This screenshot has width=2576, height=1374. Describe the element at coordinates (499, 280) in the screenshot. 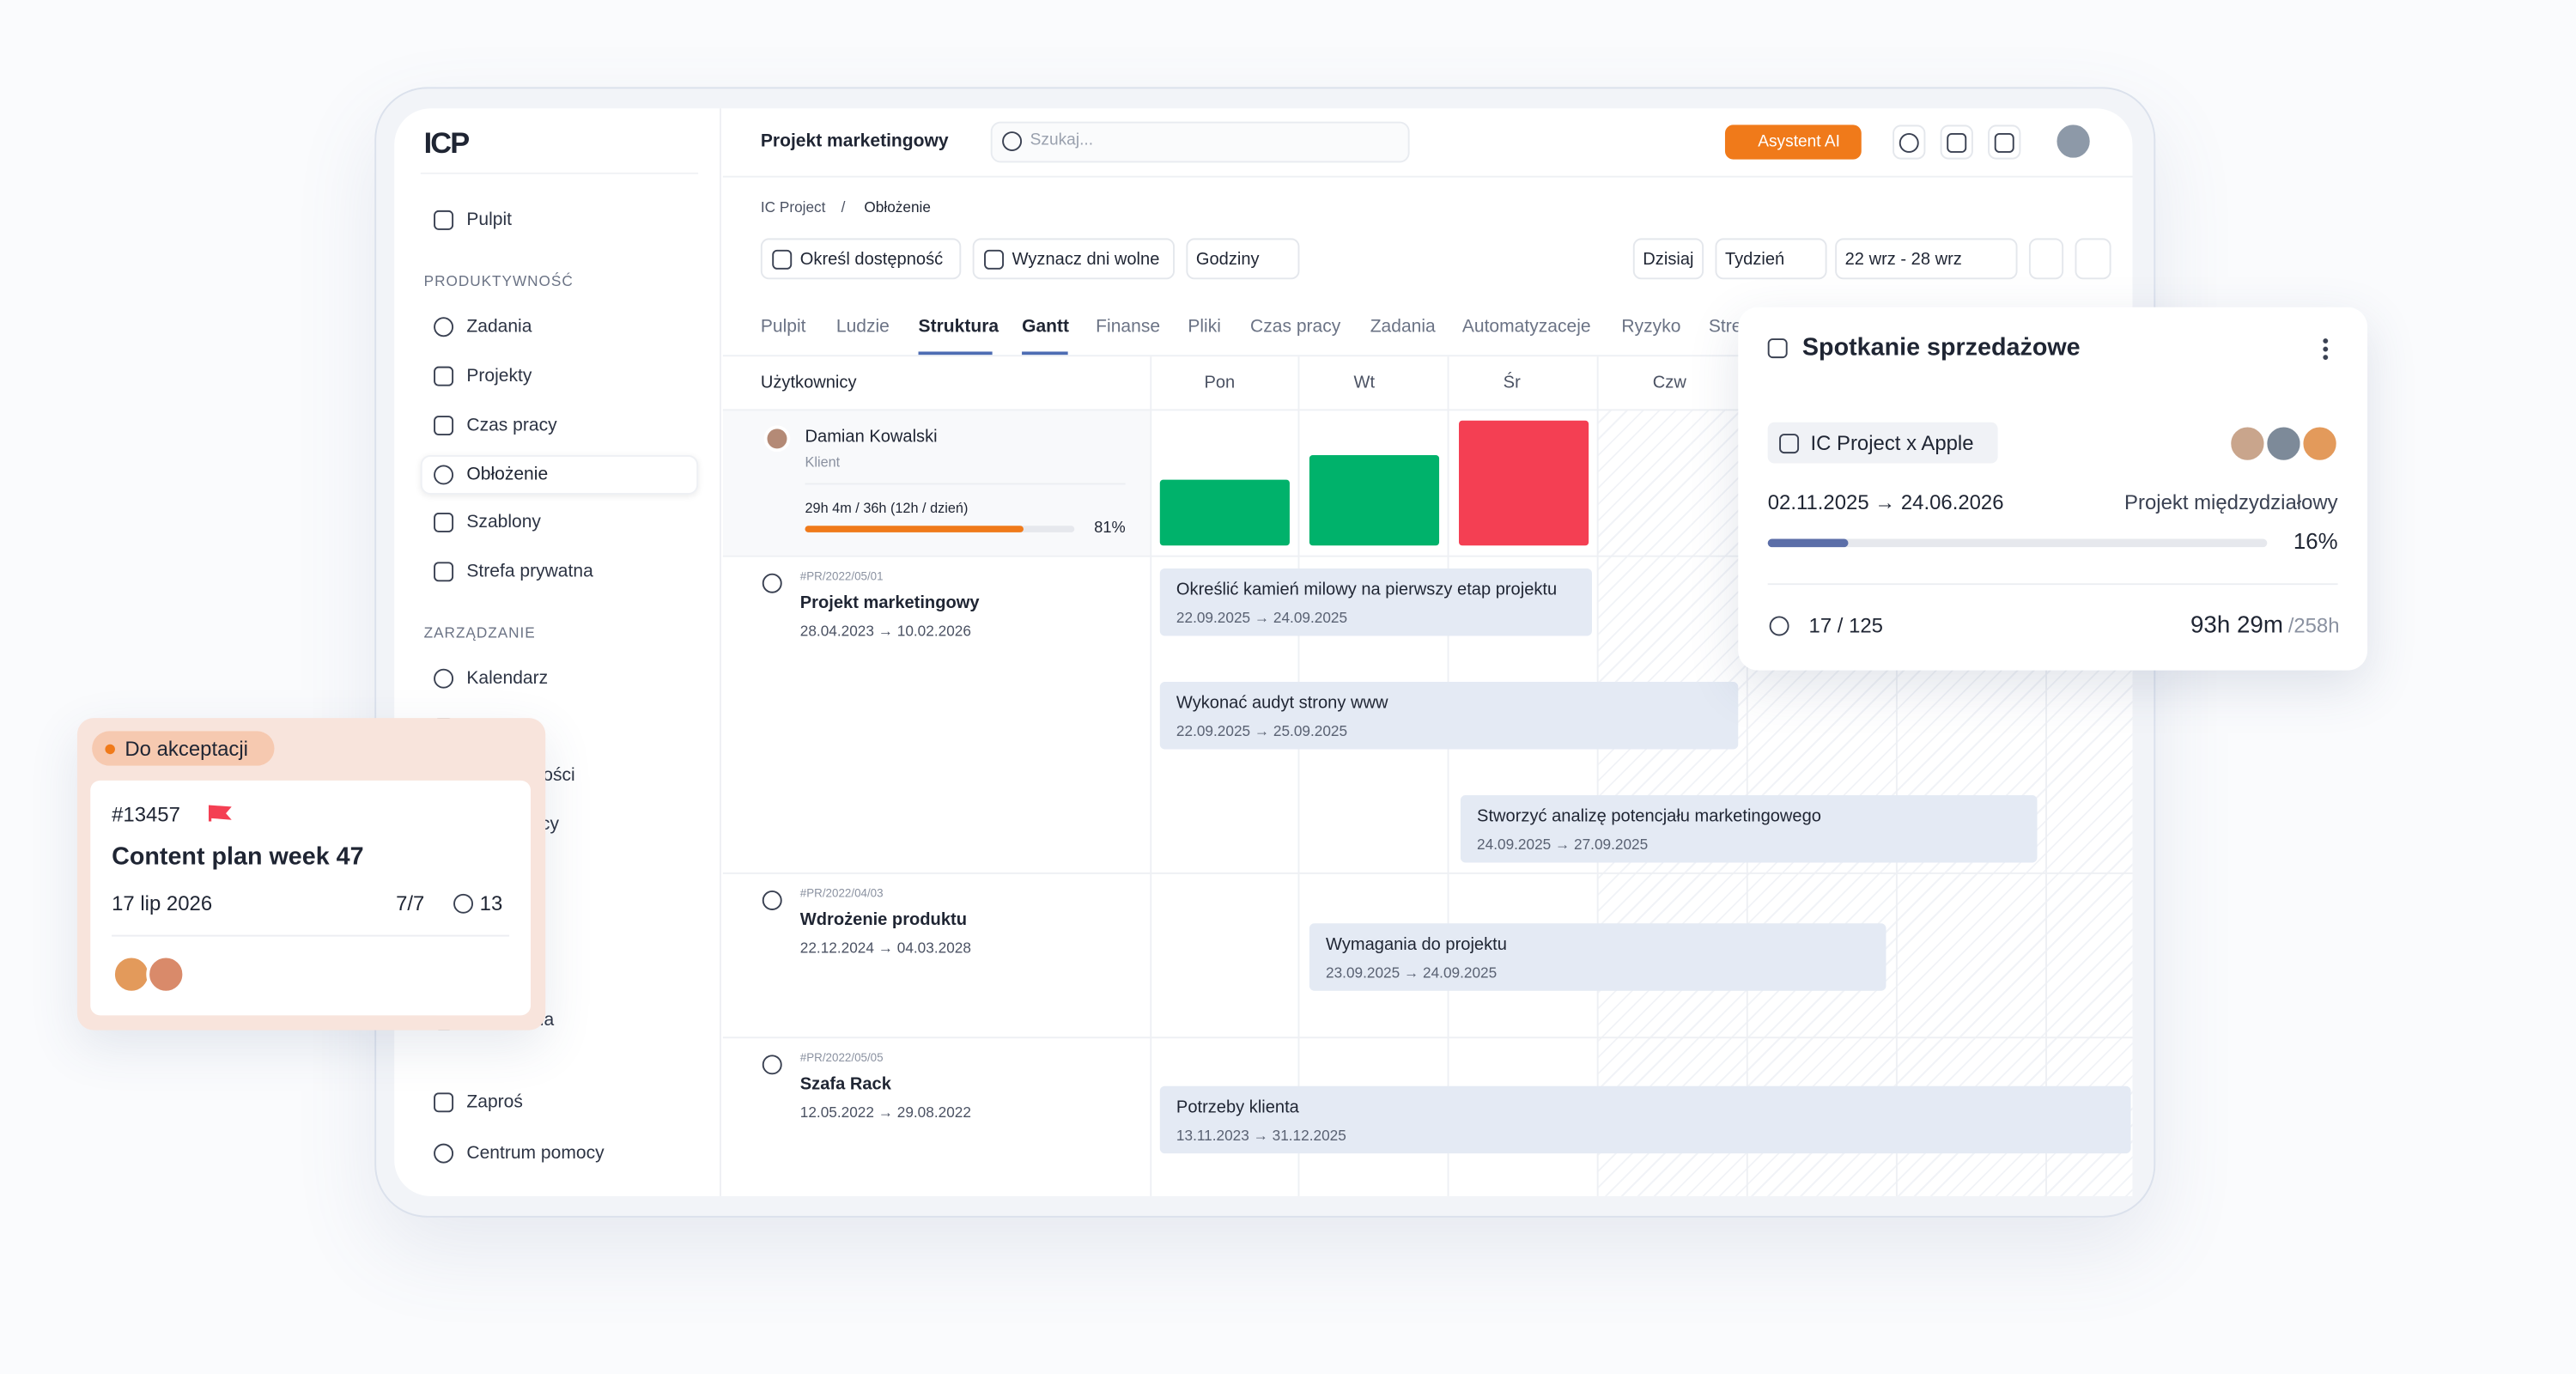

I see `nav-section: PRODUKTYWNOŚĆ` at that location.